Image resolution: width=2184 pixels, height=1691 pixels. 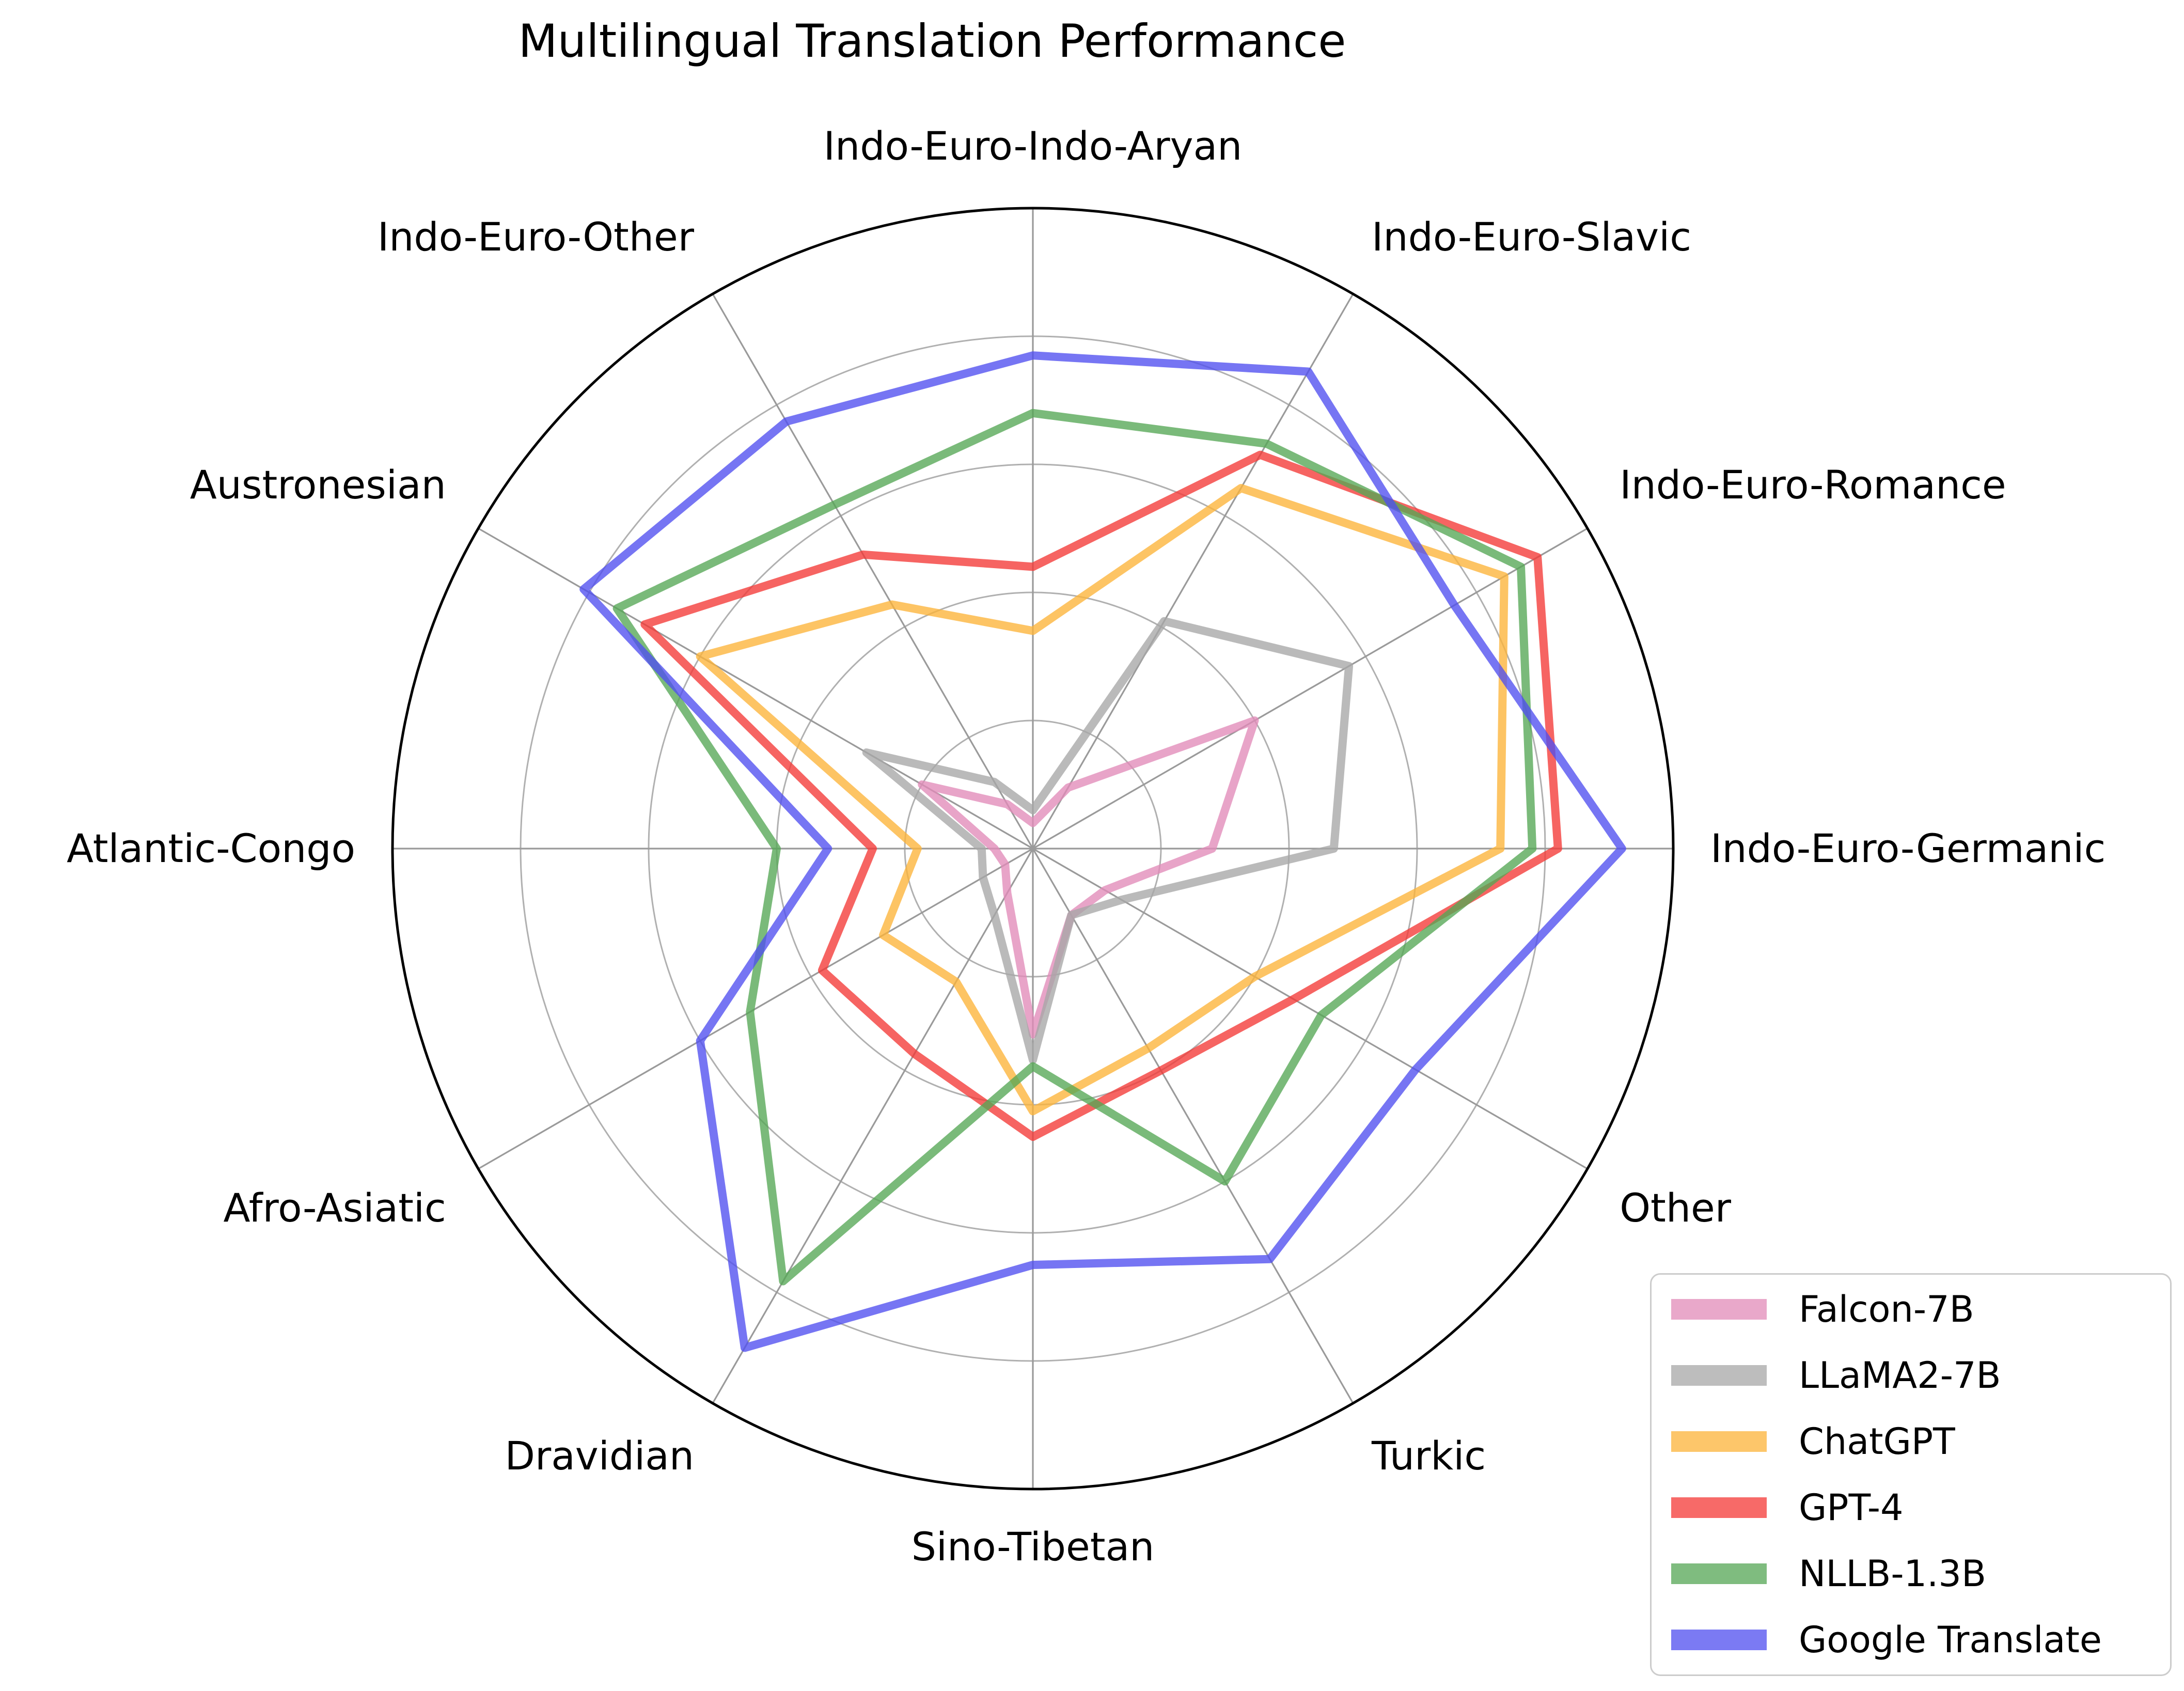 I want to click on axis-label: Indo-Euro-Other, so click(x=536, y=237).